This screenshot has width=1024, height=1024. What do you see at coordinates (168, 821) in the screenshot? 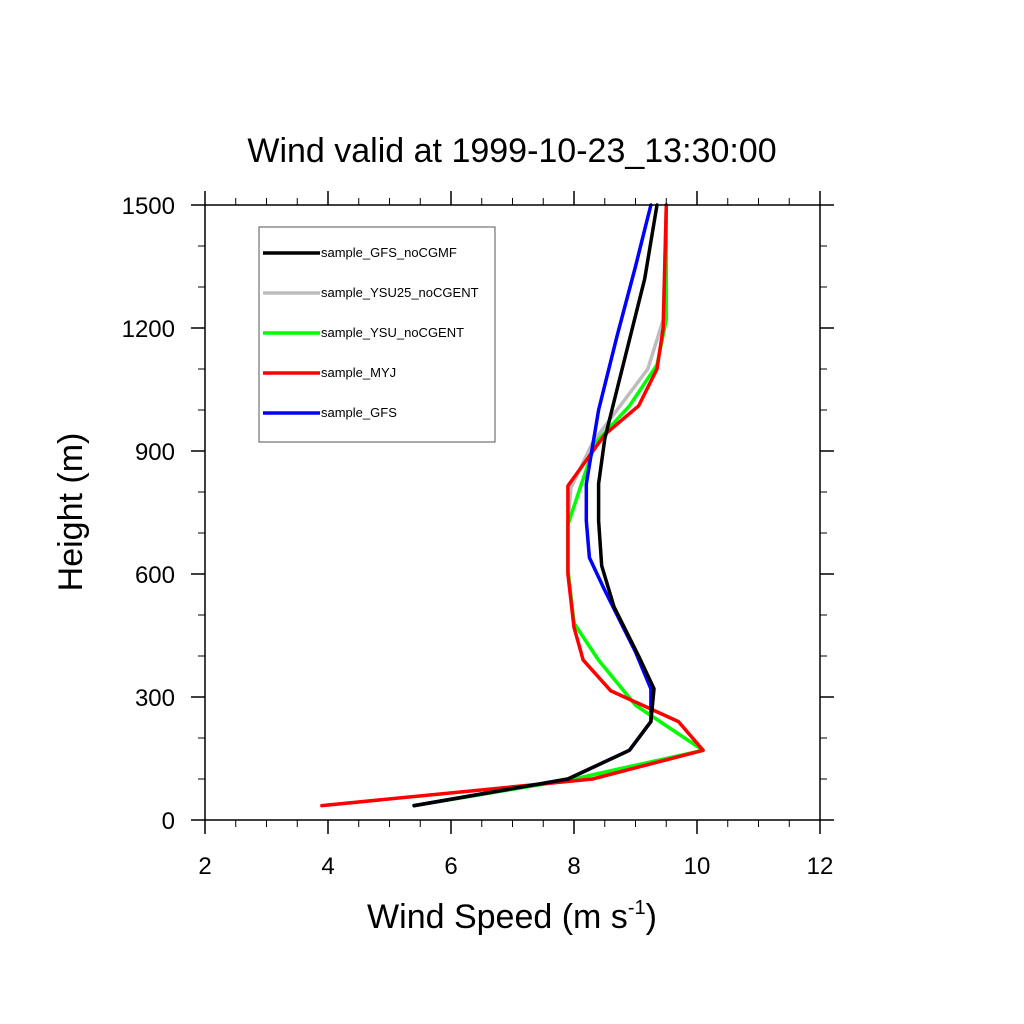
I see `y-tick-label: 0` at bounding box center [168, 821].